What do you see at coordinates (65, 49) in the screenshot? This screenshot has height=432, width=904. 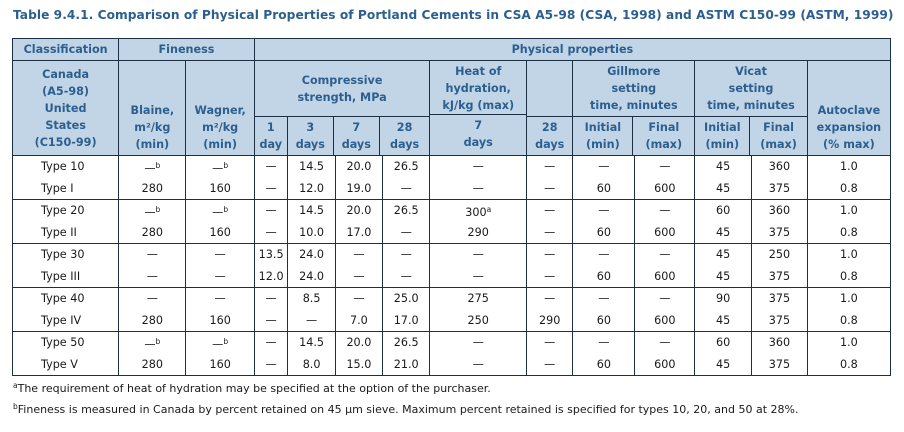 I see `header-classification: Classification` at bounding box center [65, 49].